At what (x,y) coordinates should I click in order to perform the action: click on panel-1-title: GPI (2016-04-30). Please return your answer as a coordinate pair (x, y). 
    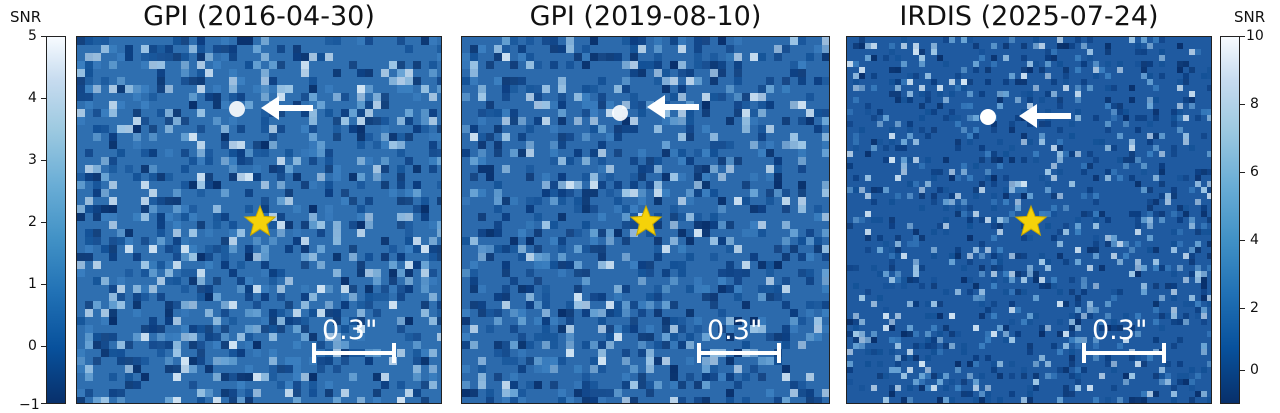
    Looking at the image, I should click on (259, 16).